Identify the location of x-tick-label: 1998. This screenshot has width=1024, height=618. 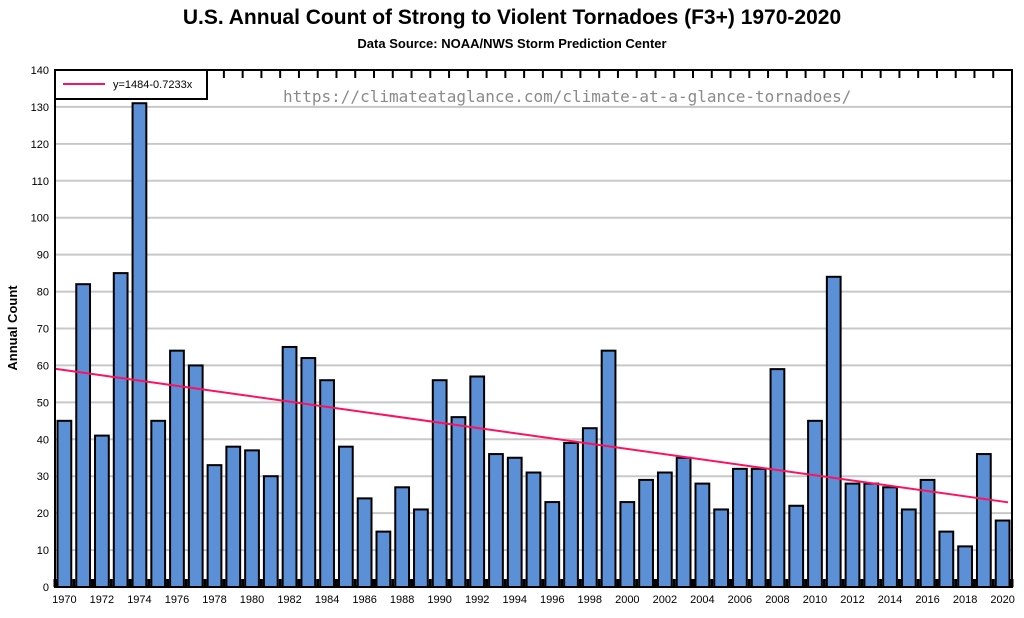
(590, 600).